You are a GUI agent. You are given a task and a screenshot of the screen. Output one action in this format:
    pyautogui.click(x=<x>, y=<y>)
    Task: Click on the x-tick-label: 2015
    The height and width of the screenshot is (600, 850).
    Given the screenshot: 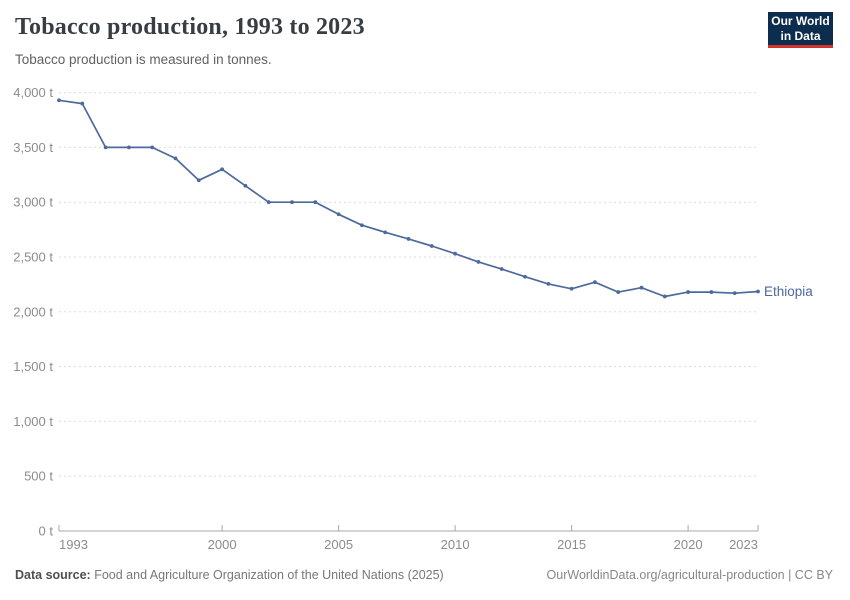 What is the action you would take?
    pyautogui.click(x=571, y=544)
    